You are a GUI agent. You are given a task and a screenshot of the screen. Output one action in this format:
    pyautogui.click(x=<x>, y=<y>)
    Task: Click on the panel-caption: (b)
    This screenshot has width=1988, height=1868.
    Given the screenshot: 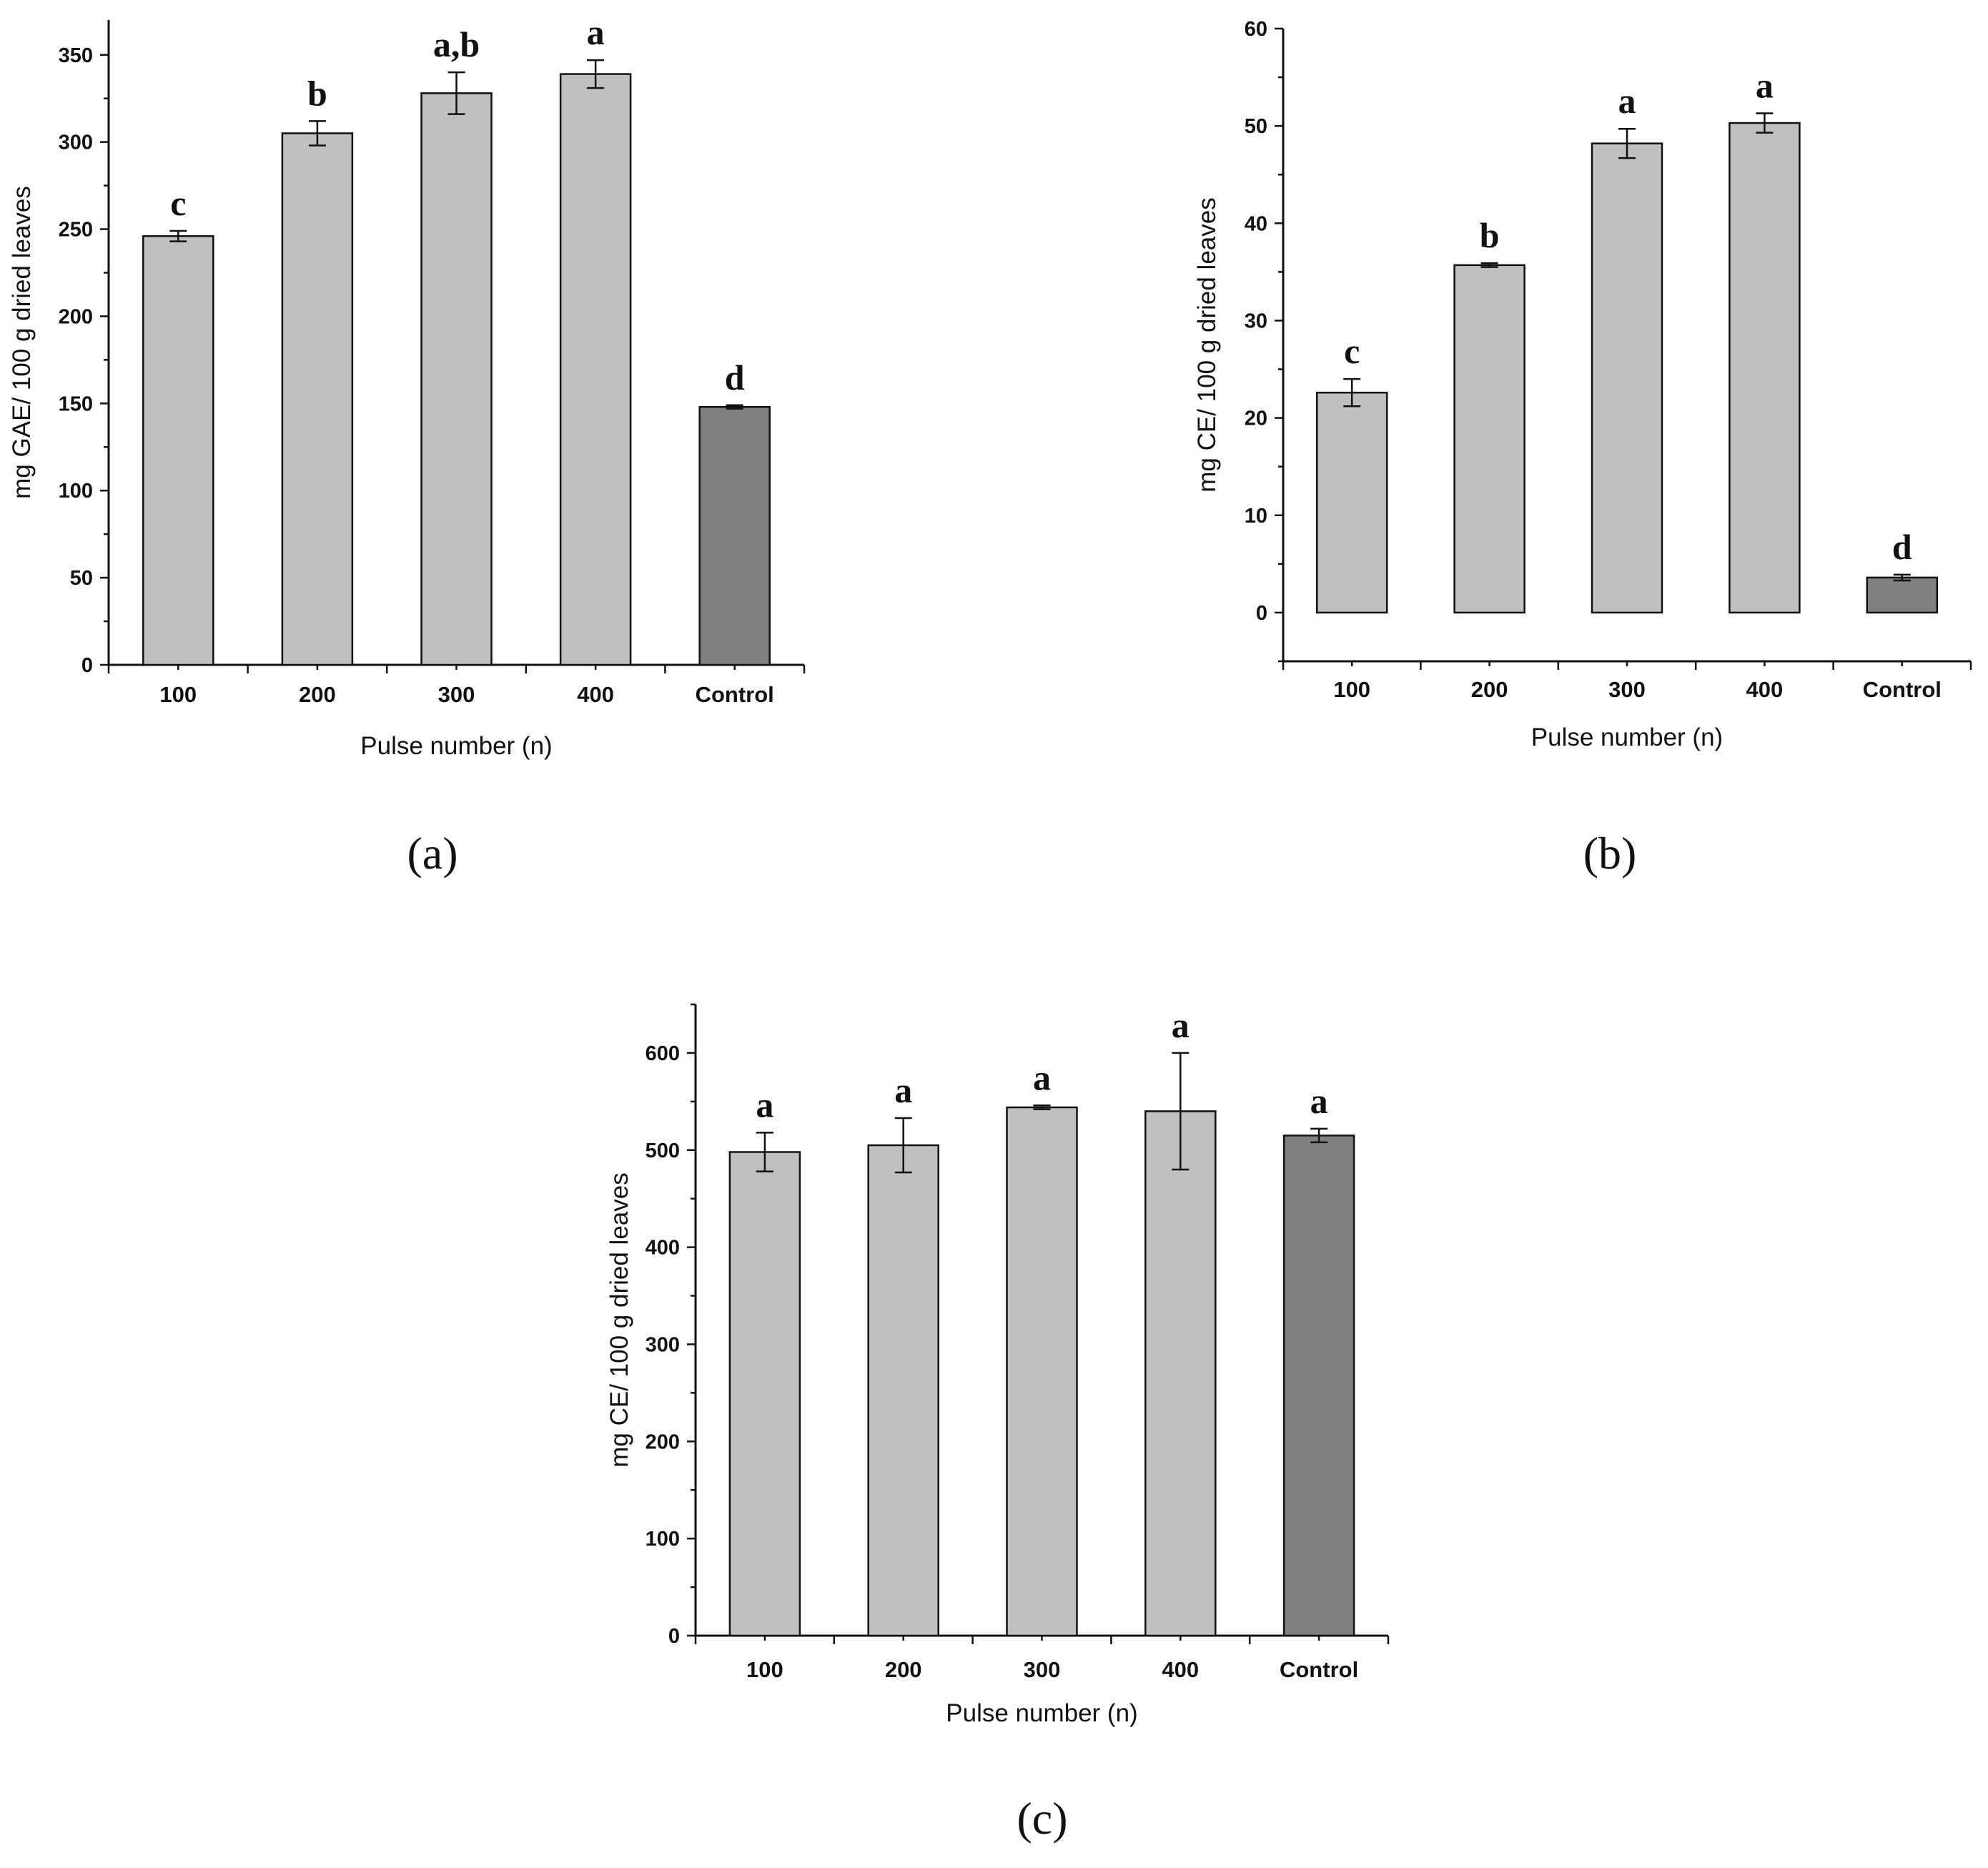 What is the action you would take?
    pyautogui.click(x=1610, y=854)
    